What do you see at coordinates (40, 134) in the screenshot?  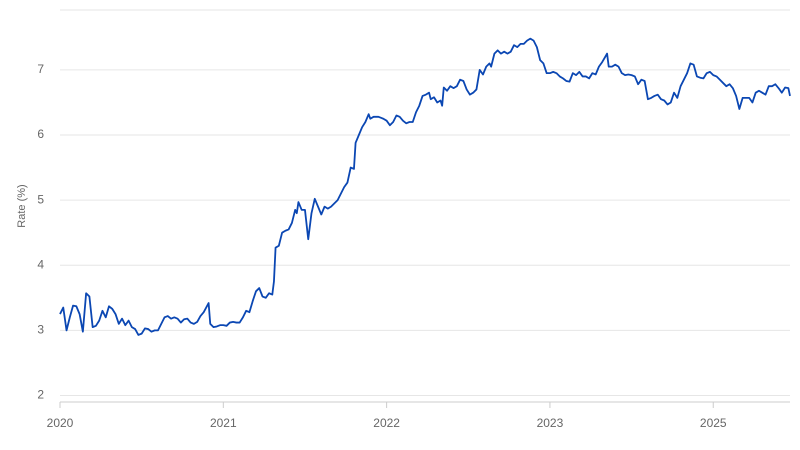 I see `y-tick-label: 6` at bounding box center [40, 134].